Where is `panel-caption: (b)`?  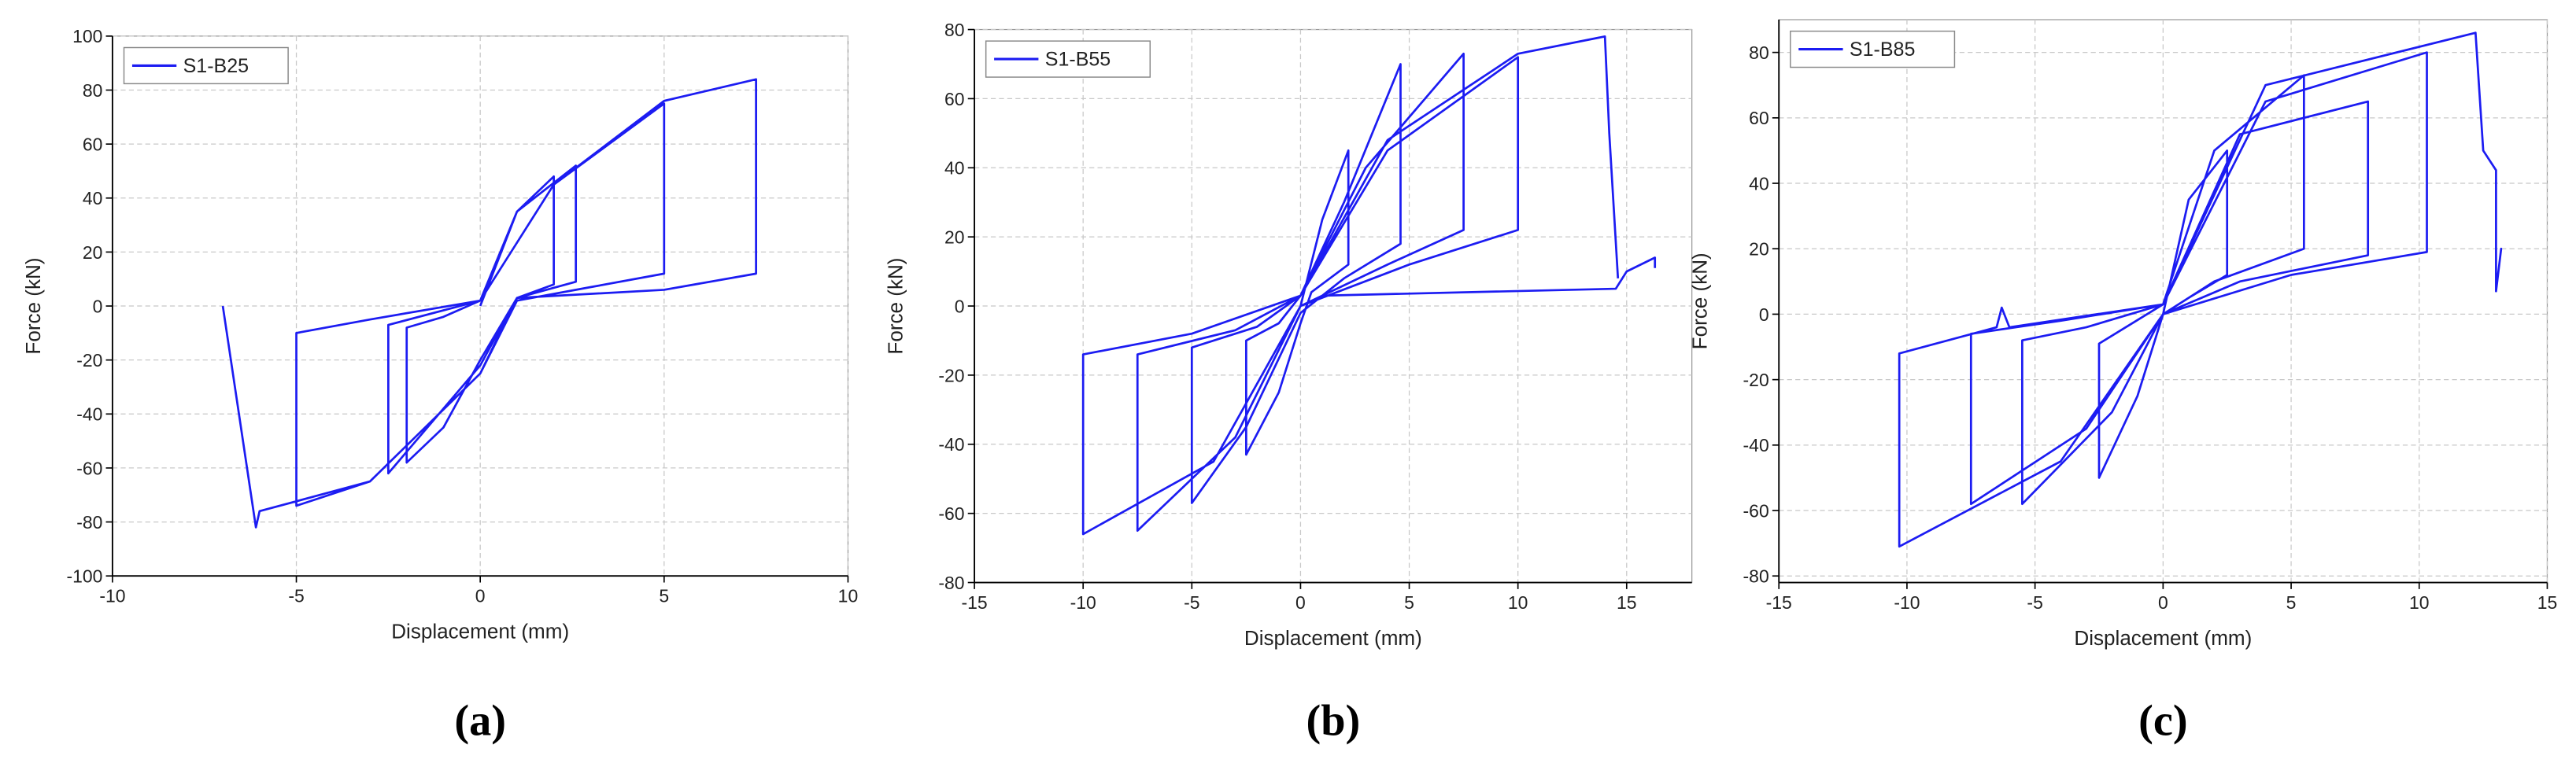
panel-caption: (b) is located at coordinates (1333, 721).